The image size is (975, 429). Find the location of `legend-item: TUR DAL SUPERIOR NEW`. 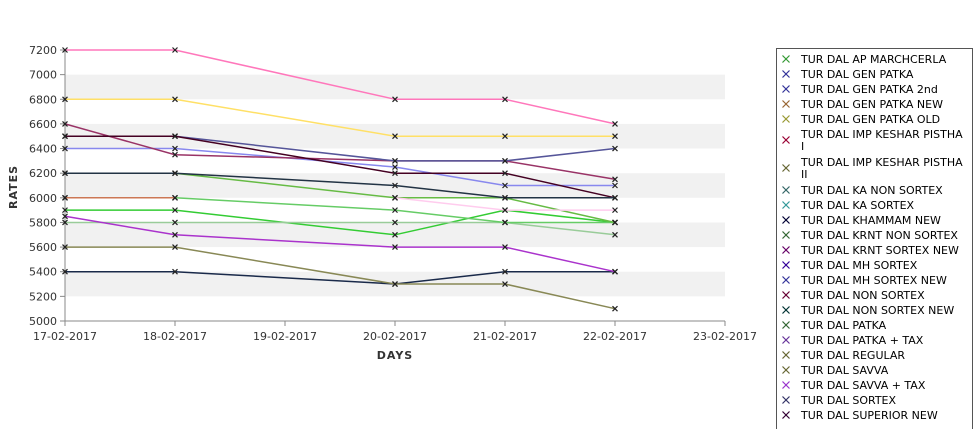

legend-item: TUR DAL SUPERIOR NEW is located at coordinates (860, 415).